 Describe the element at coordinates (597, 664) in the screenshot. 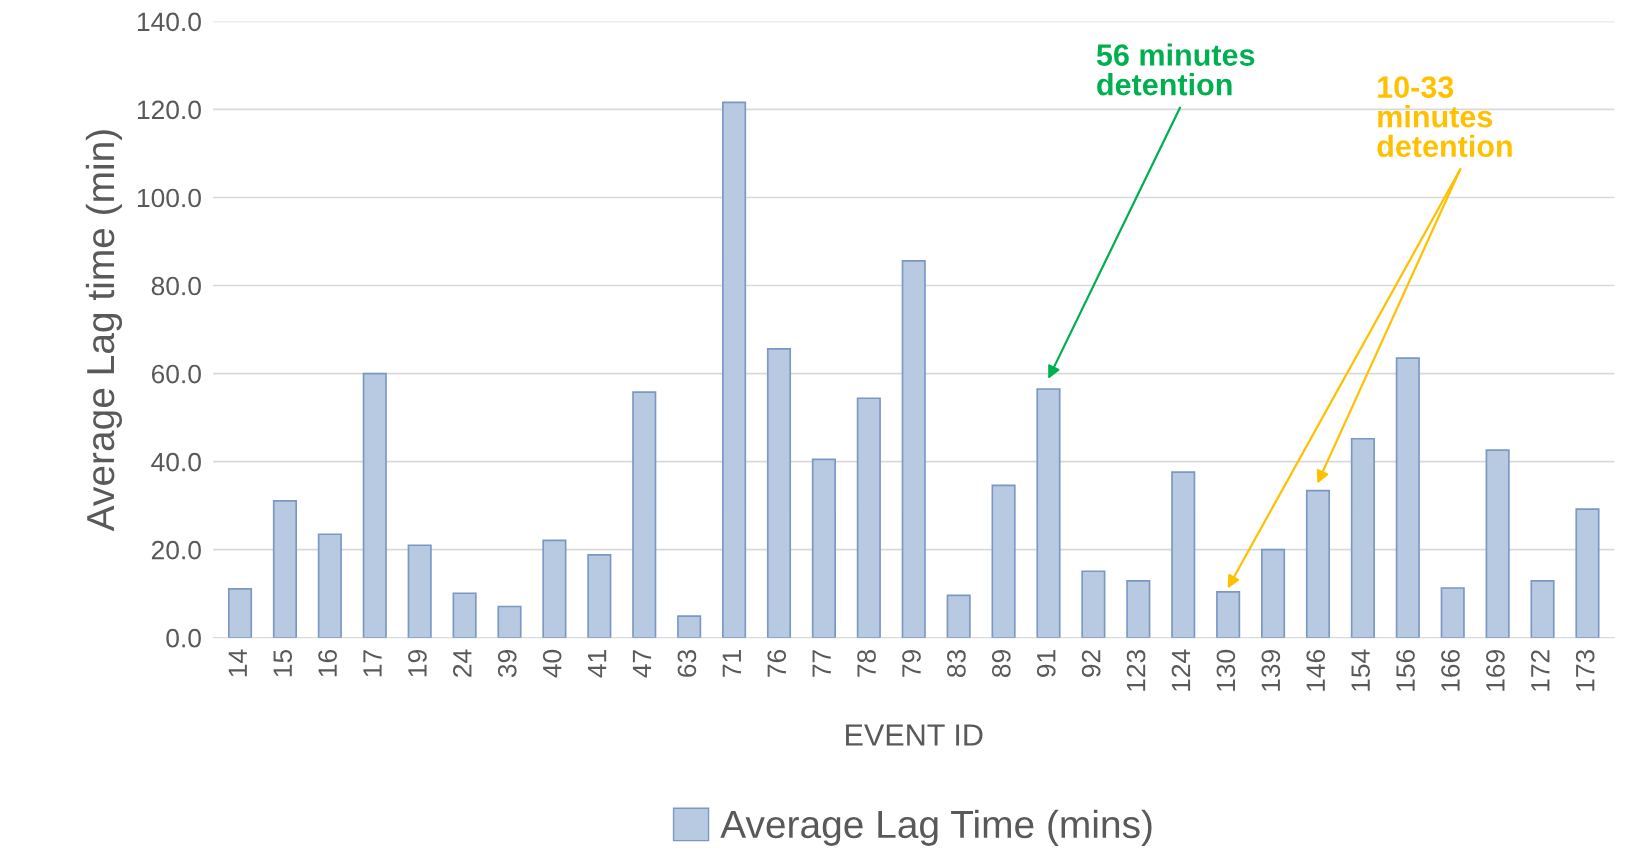

I see `x-tick-label: 41` at that location.